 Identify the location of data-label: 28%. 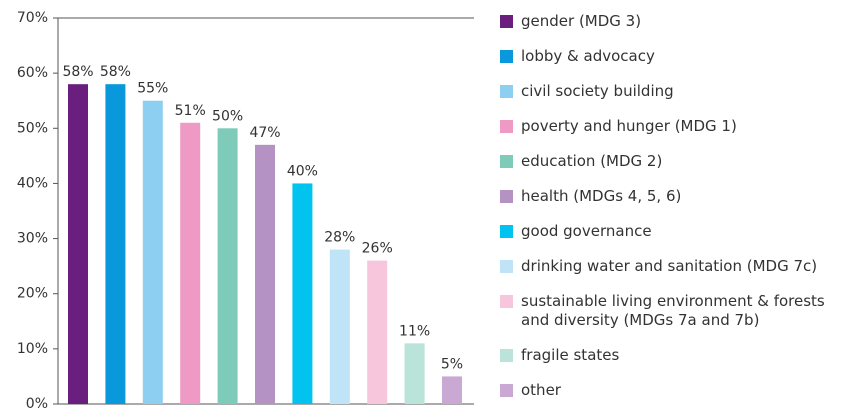
(339, 238).